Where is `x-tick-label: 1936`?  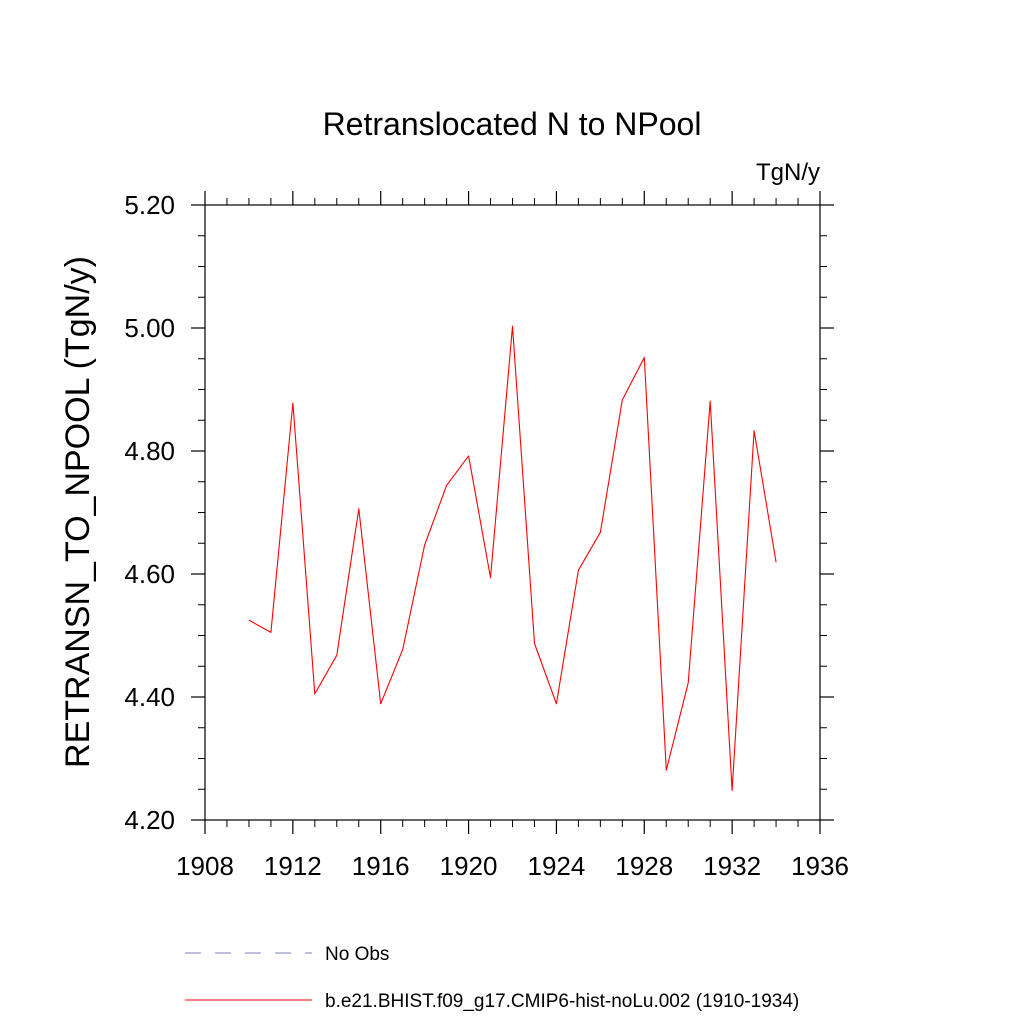
x-tick-label: 1936 is located at coordinates (820, 866).